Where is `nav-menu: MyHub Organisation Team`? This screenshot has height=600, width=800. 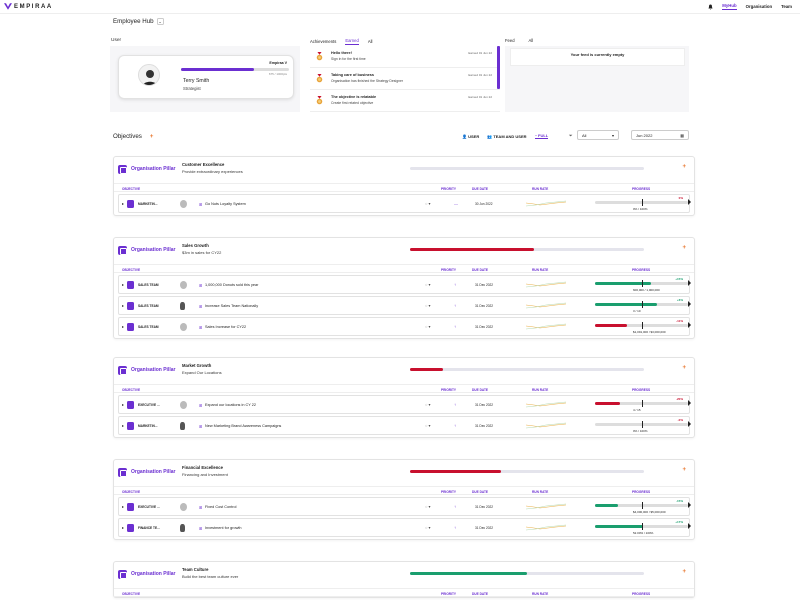 nav-menu: MyHub Organisation Team is located at coordinates (750, 6).